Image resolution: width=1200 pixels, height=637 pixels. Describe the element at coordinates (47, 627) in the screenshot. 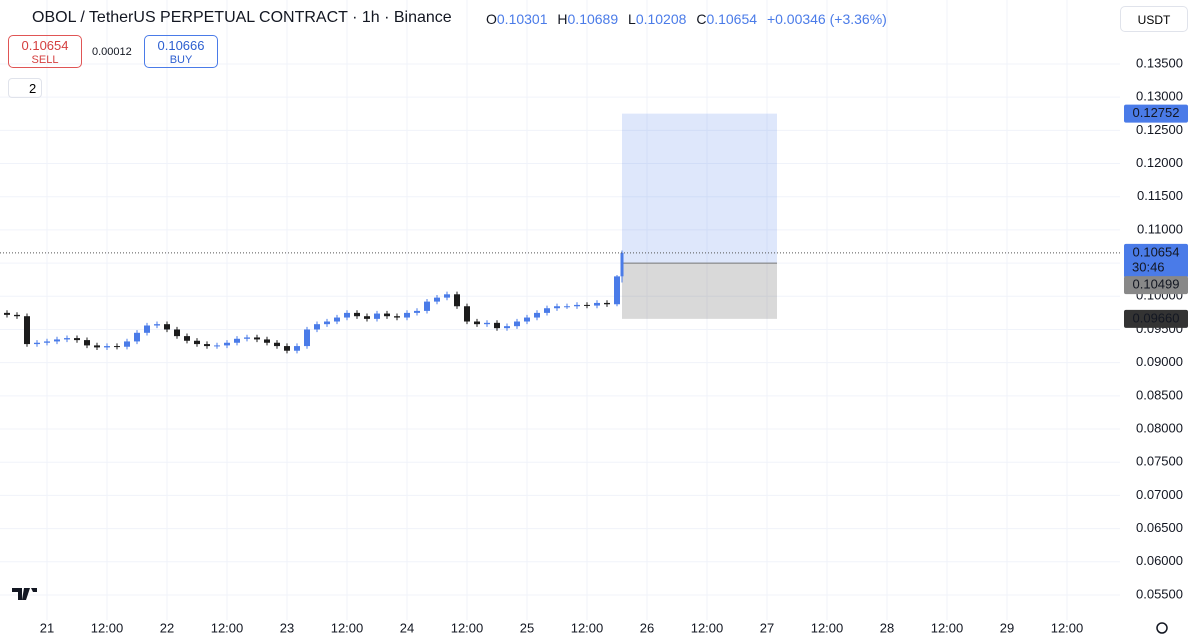

I see `x-tick-label: 21` at that location.